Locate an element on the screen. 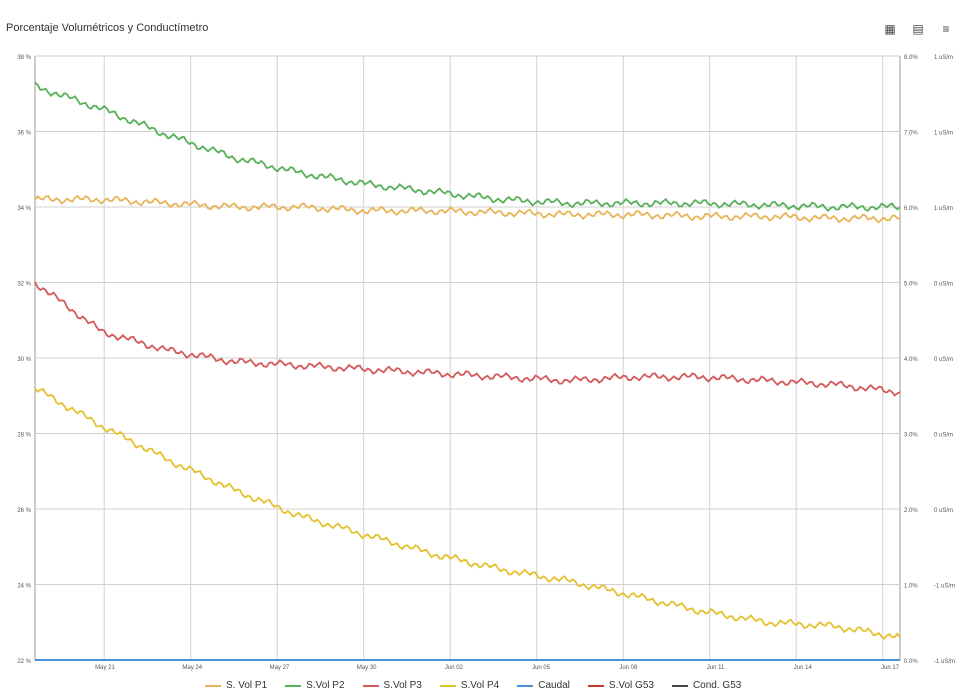 This screenshot has width=961, height=692. legend-item: S.Vol P2 is located at coordinates (315, 685).